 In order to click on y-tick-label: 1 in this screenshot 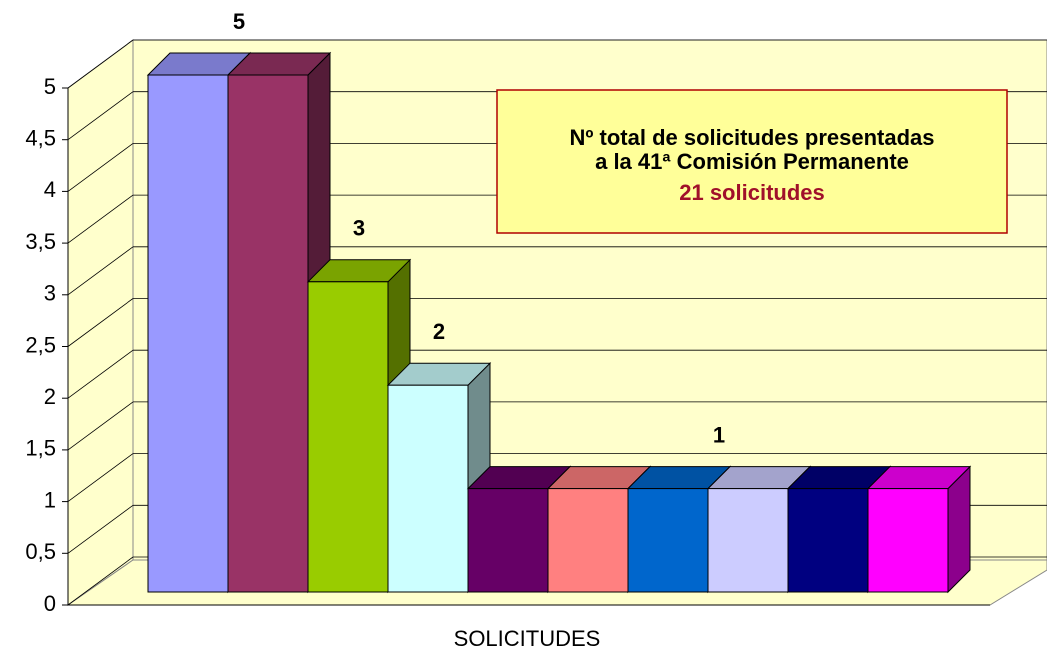, I will do `click(50, 499)`.